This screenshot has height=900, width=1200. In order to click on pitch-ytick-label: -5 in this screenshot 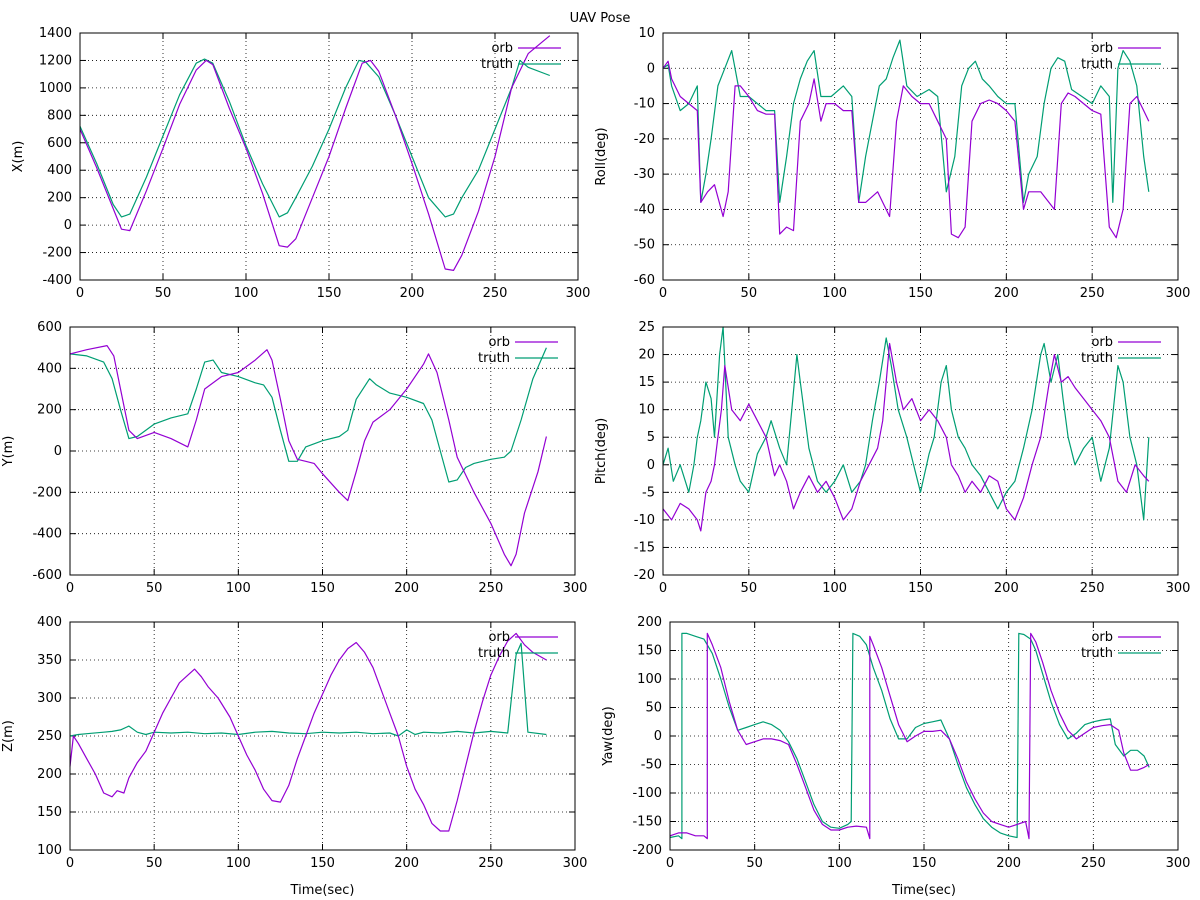, I will do `click(648, 492)`.